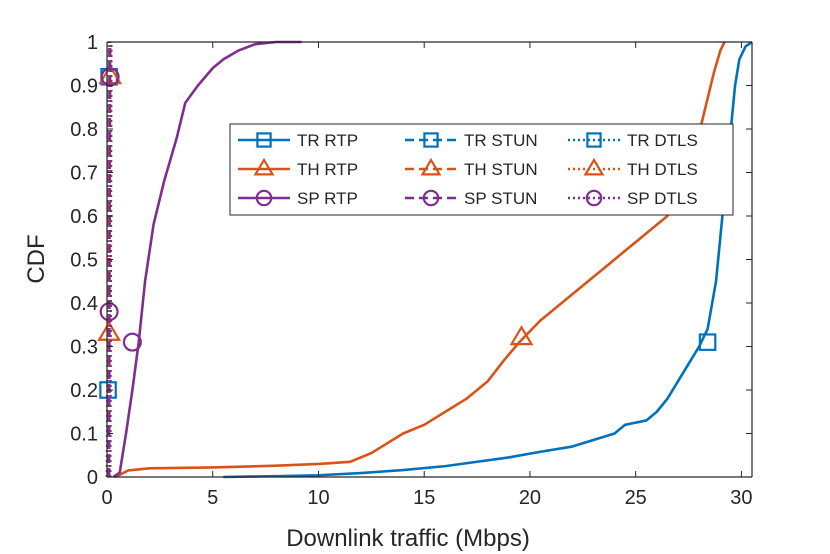 The height and width of the screenshot is (554, 830). I want to click on legend-marker-th-stun, so click(431, 166).